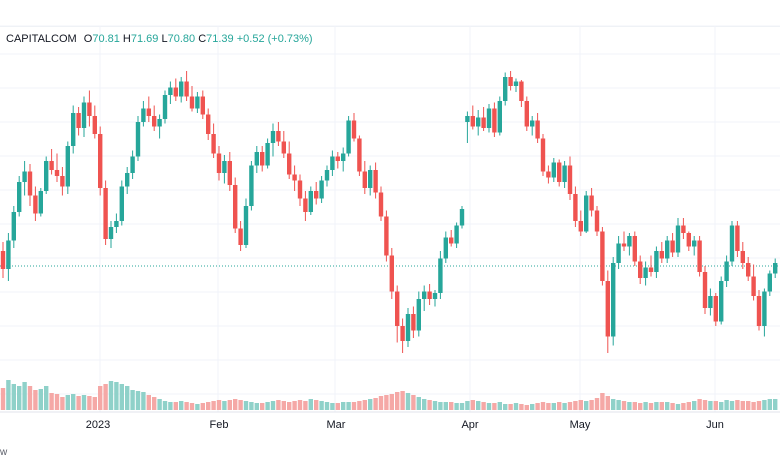 Image resolution: width=780 pixels, height=470 pixels. Describe the element at coordinates (219, 425) in the screenshot. I see `x-tick-label: Feb` at that location.